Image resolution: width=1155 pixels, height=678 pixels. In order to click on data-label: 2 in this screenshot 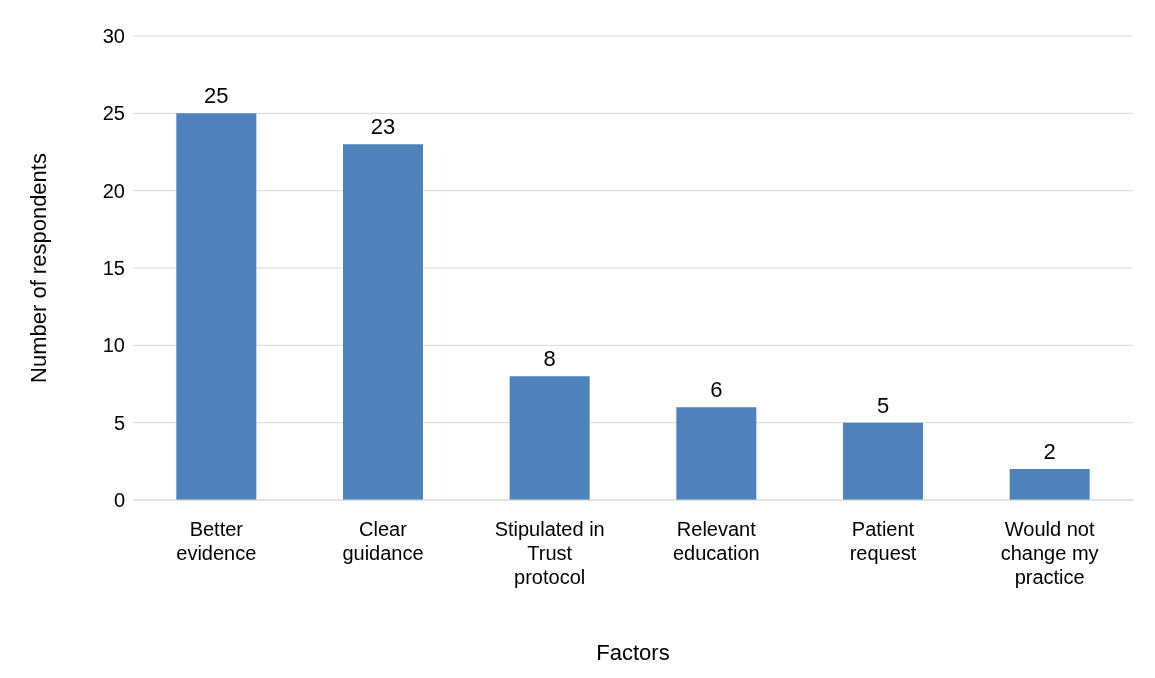, I will do `click(1049, 452)`.